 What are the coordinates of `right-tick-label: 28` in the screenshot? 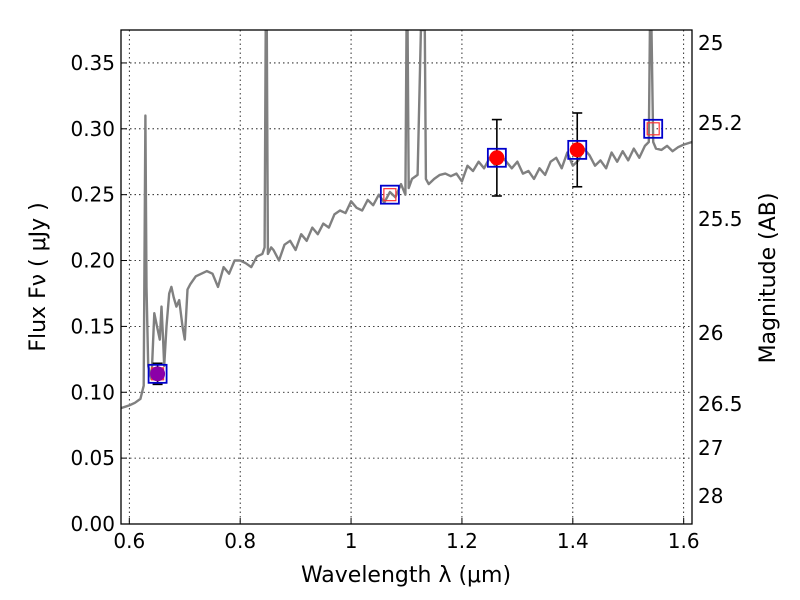 It's located at (710, 496).